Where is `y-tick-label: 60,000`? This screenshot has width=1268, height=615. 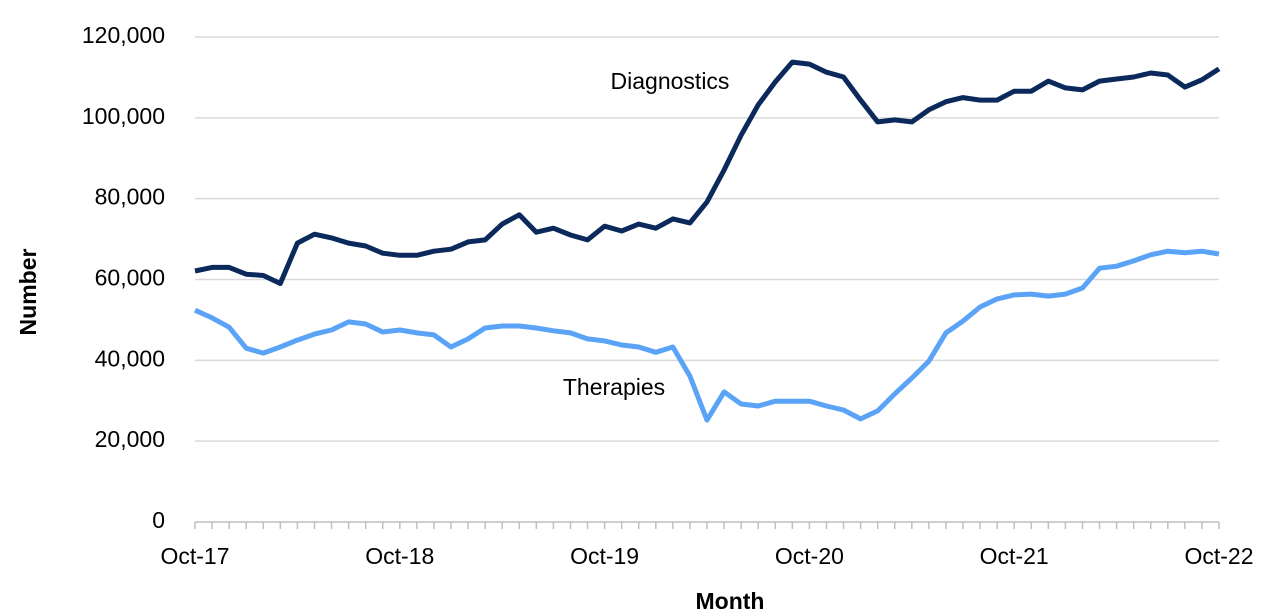 y-tick-label: 60,000 is located at coordinates (130, 278).